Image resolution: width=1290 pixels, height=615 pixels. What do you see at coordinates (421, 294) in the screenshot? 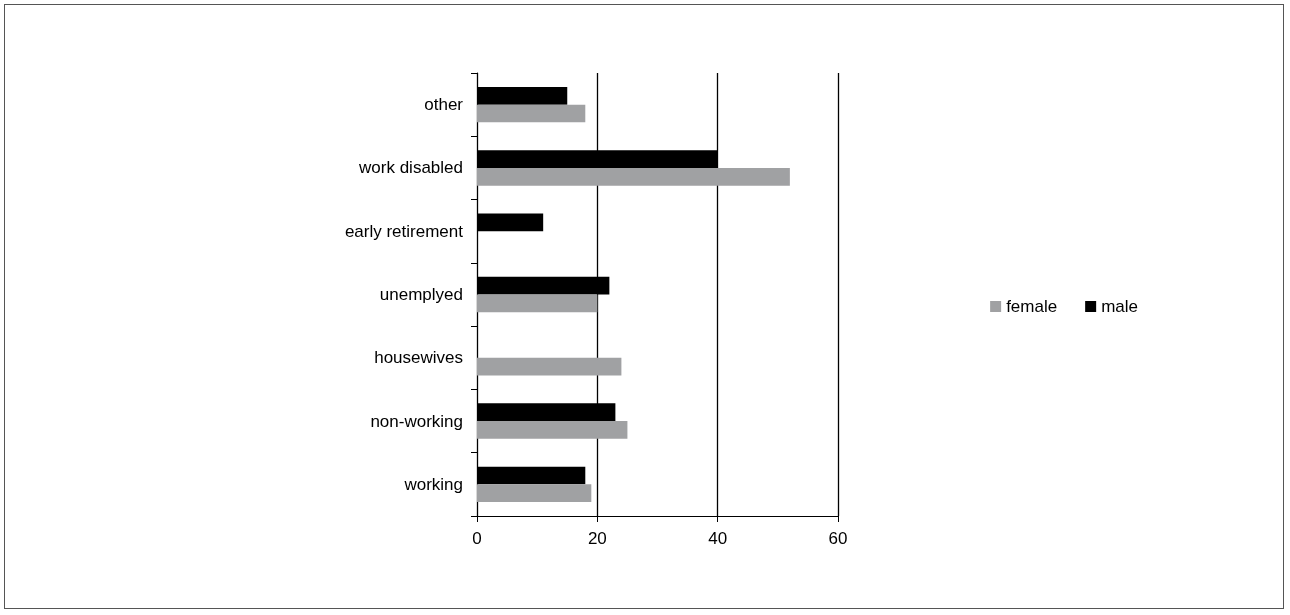
I see `y-tick-label: unemplyed` at bounding box center [421, 294].